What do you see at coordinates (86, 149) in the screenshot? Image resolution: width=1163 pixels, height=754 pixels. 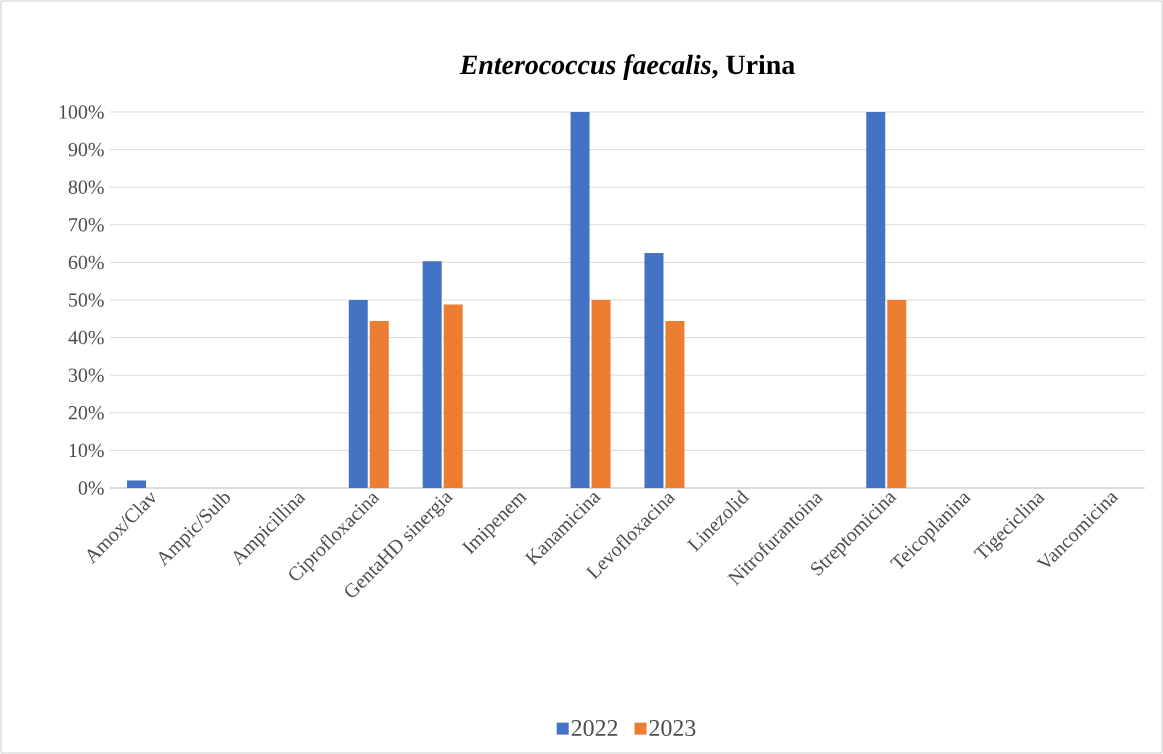 I see `y-tick-label: 90%` at bounding box center [86, 149].